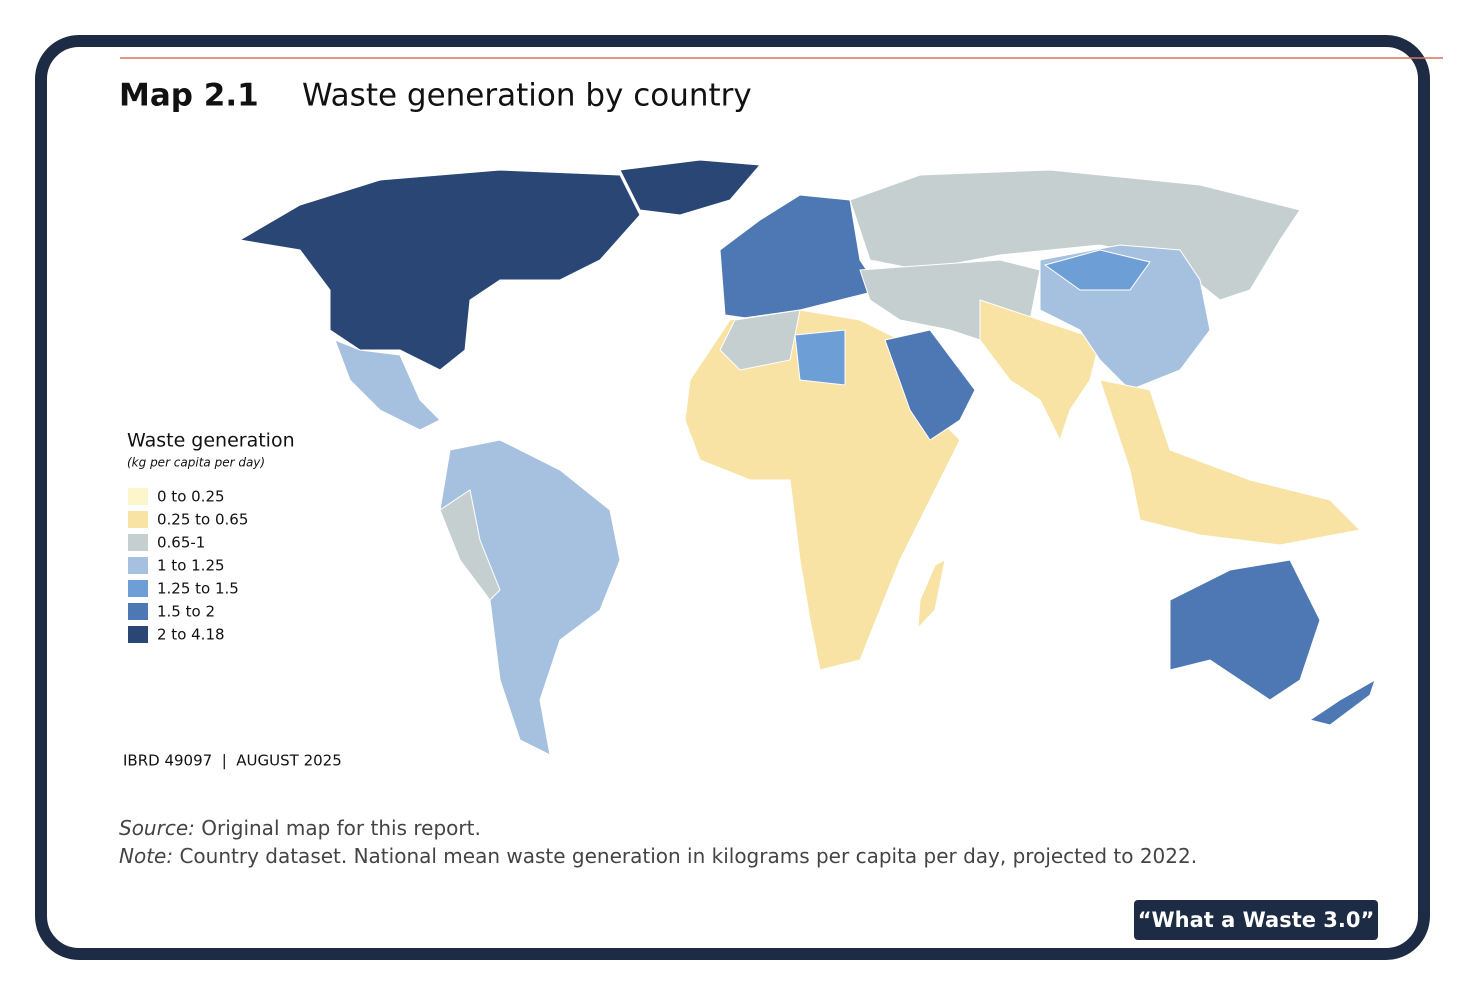  Describe the element at coordinates (1245, 630) in the screenshot. I see `australia` at that location.